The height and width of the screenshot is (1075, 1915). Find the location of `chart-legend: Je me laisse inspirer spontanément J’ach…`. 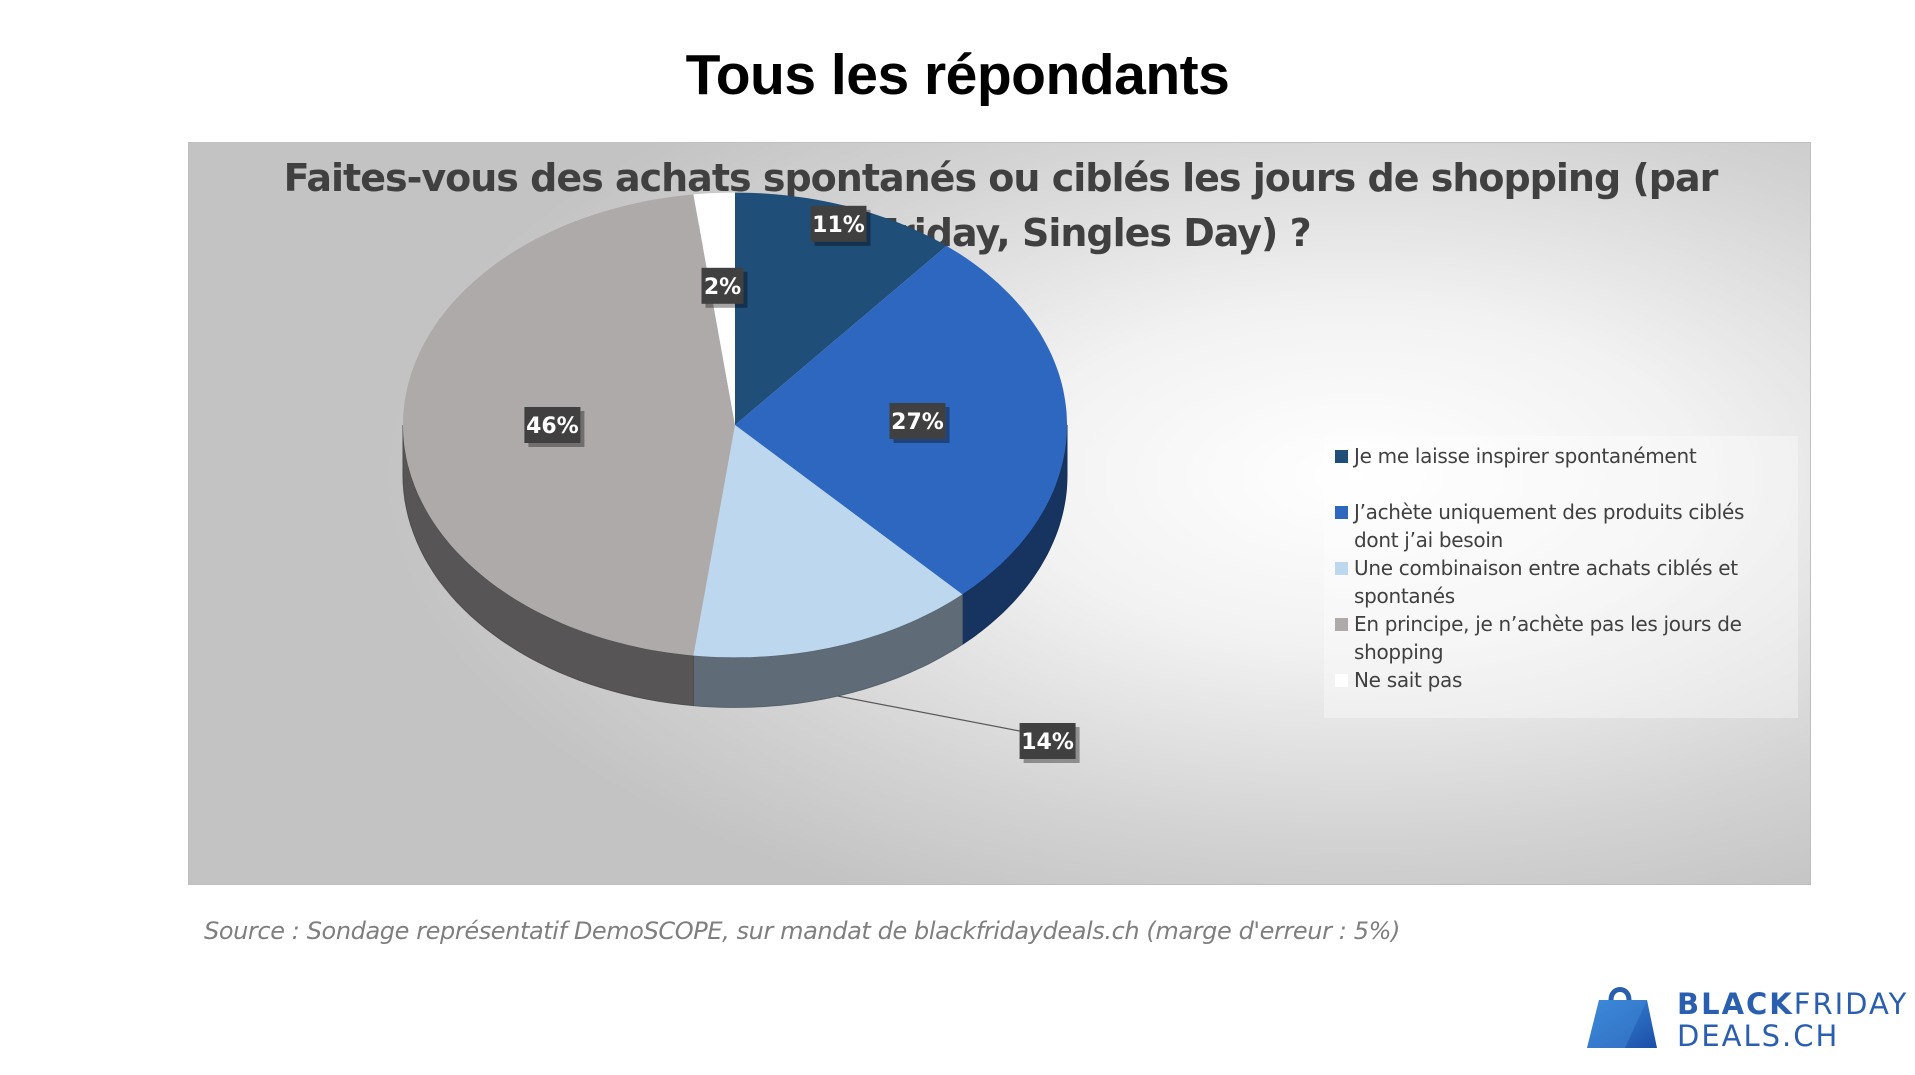

chart-legend: Je me laisse inspirer spontanément J’ach… is located at coordinates (1561, 577).